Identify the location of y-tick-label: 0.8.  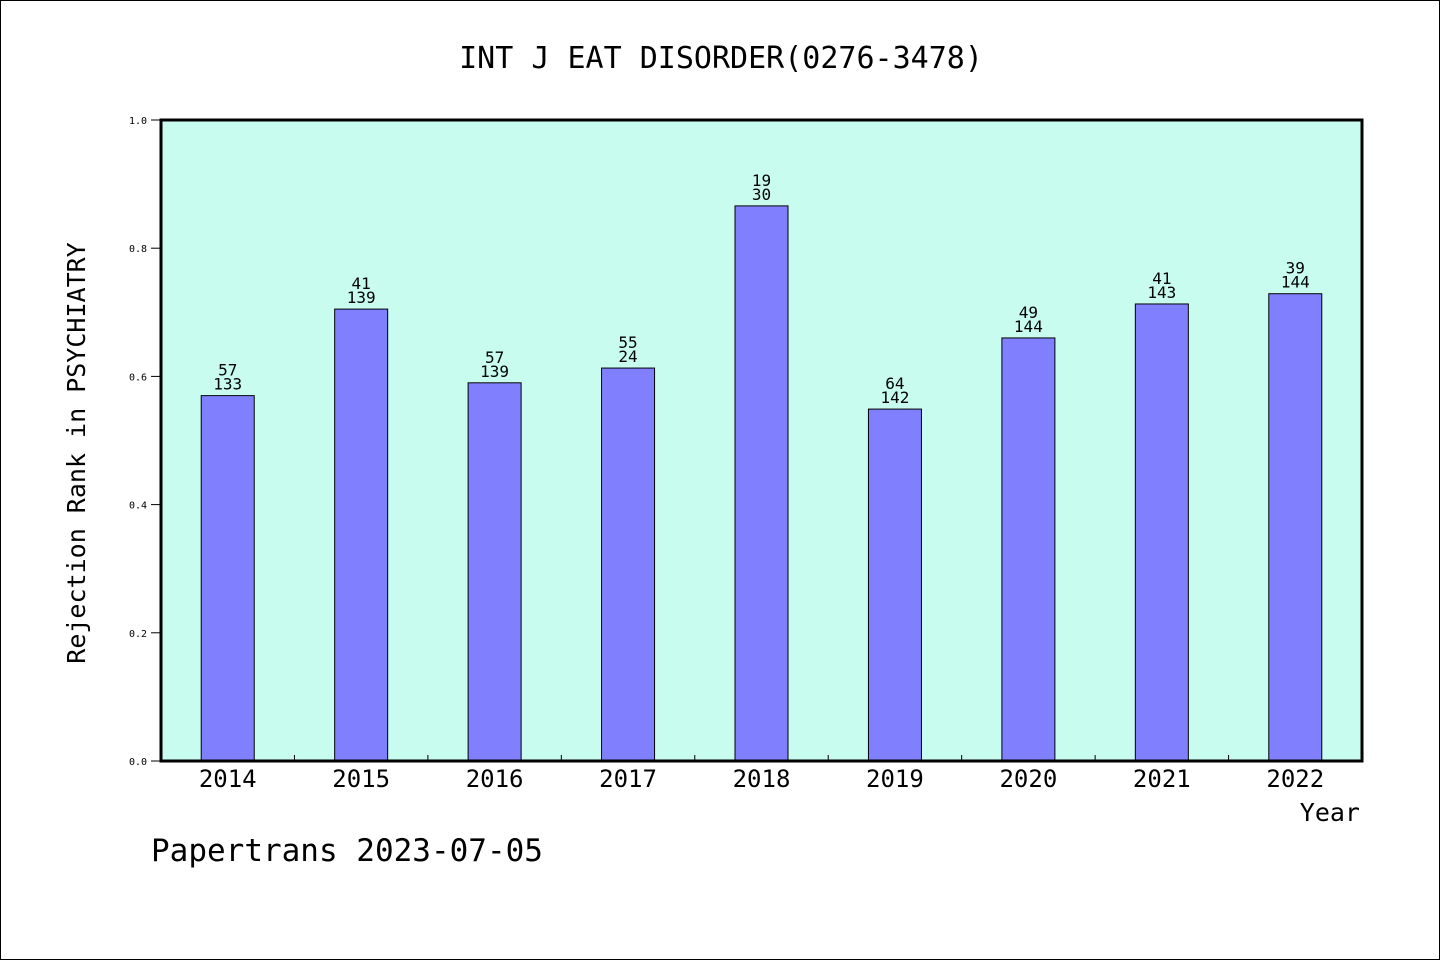
(138, 249).